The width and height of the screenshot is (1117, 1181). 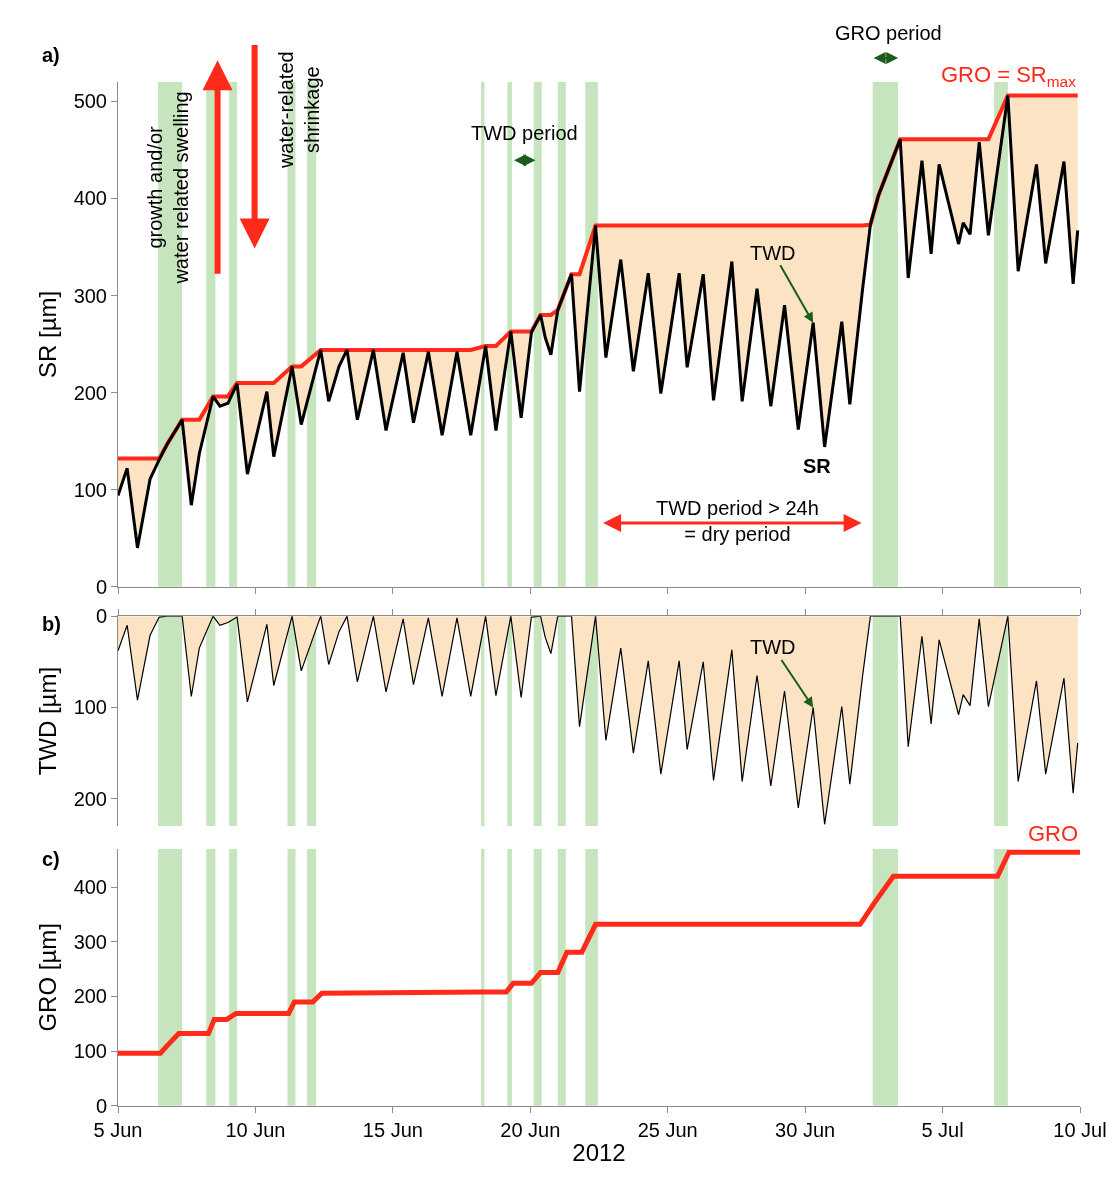 I want to click on x-tick-label: 5 Jun, so click(x=118, y=1129).